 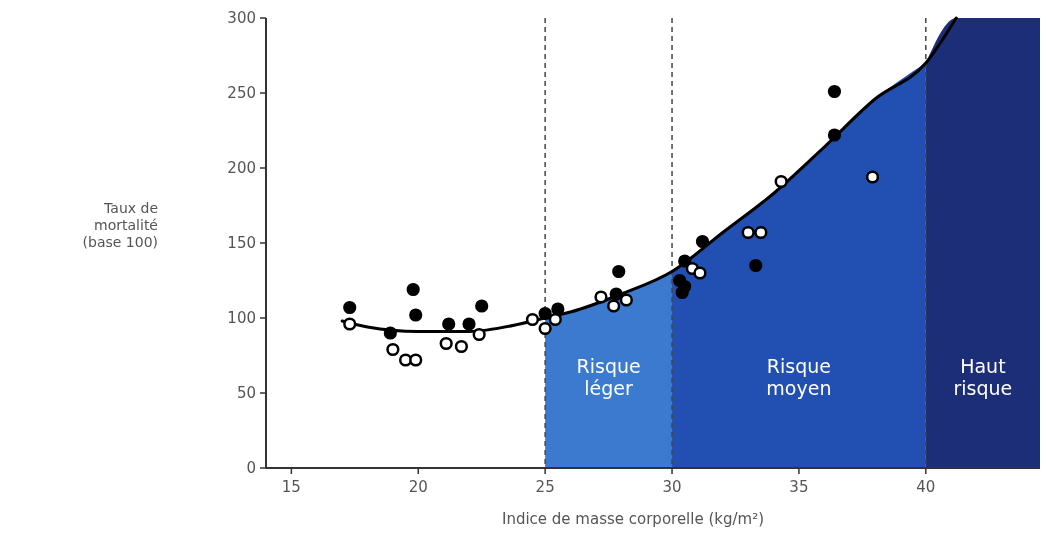 What do you see at coordinates (251, 468) in the screenshot?
I see `y-tick-label: 0` at bounding box center [251, 468].